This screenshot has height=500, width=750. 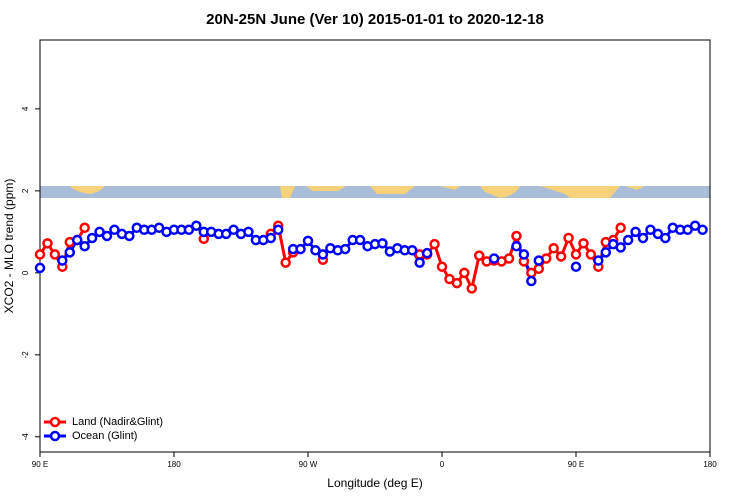 What do you see at coordinates (25, 108) in the screenshot?
I see `y-tick-label: 4` at bounding box center [25, 108].